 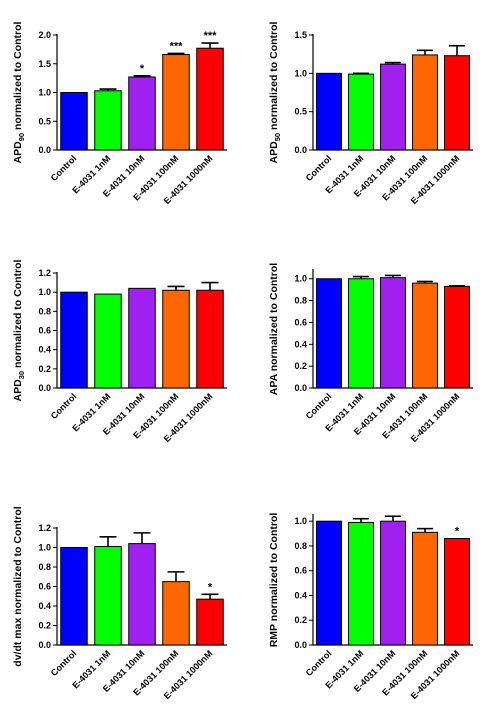 I want to click on y-axis-label: APA normalized to Control, so click(x=274, y=329).